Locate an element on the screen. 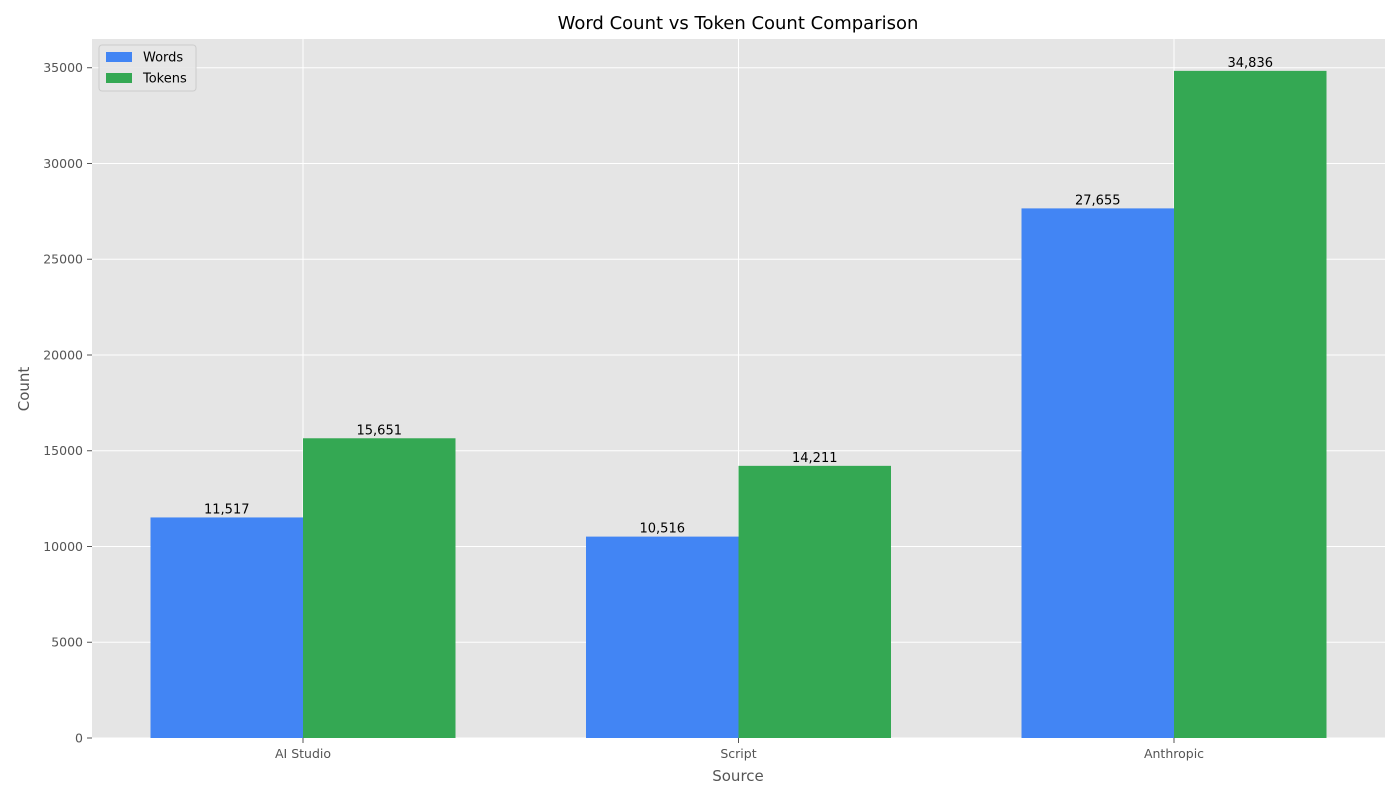 Image resolution: width=1400 pixels, height=800 pixels. y-tick-label: 30000 is located at coordinates (63, 163).